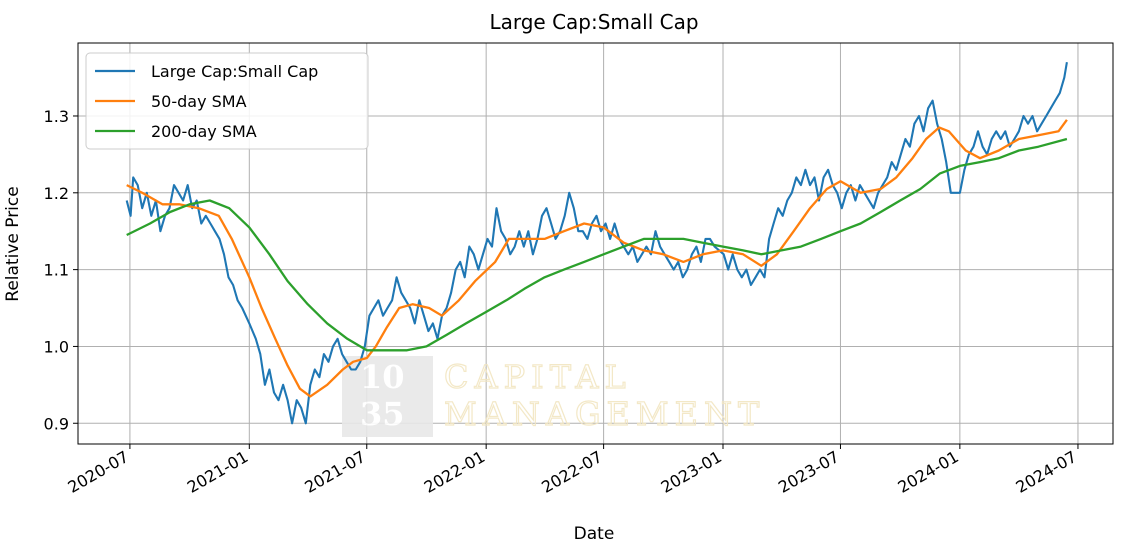 Image resolution: width=1122 pixels, height=552 pixels. What do you see at coordinates (56, 423) in the screenshot?
I see `y-tick-label: 0.9` at bounding box center [56, 423].